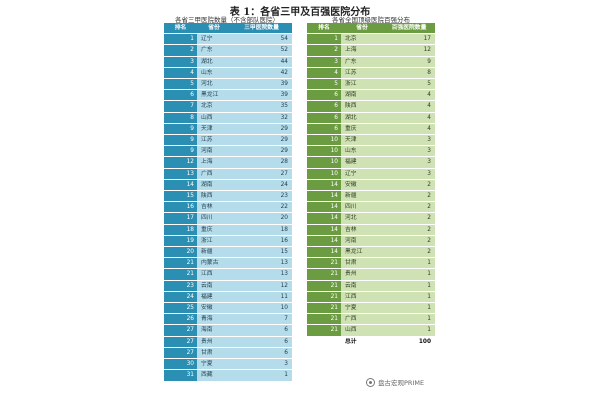  I want to click on table-row: 10 天津 3, so click(371, 140).